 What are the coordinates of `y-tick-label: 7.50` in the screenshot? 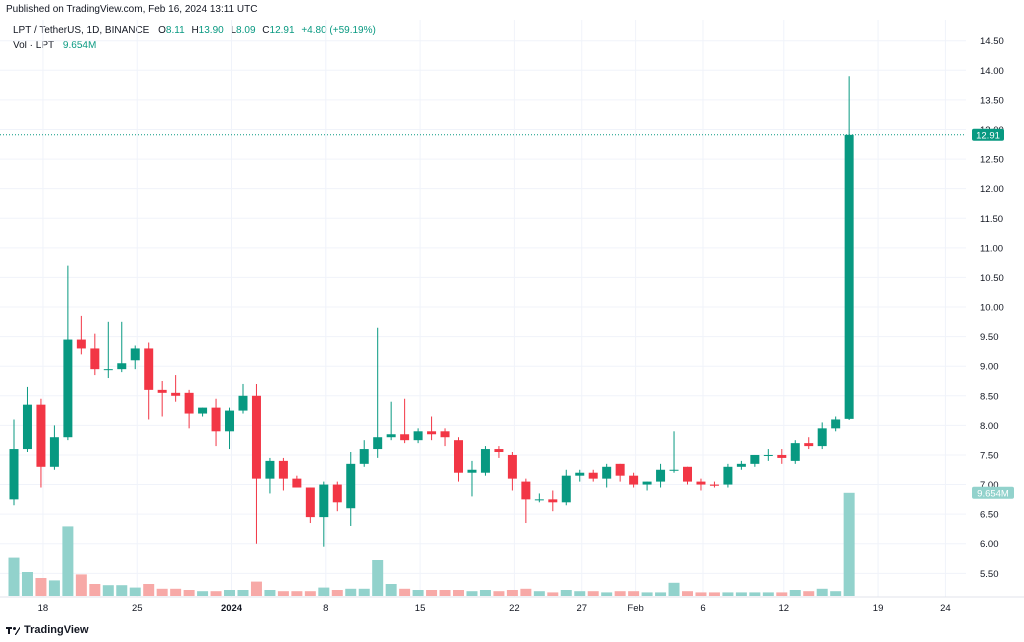 It's located at (989, 455).